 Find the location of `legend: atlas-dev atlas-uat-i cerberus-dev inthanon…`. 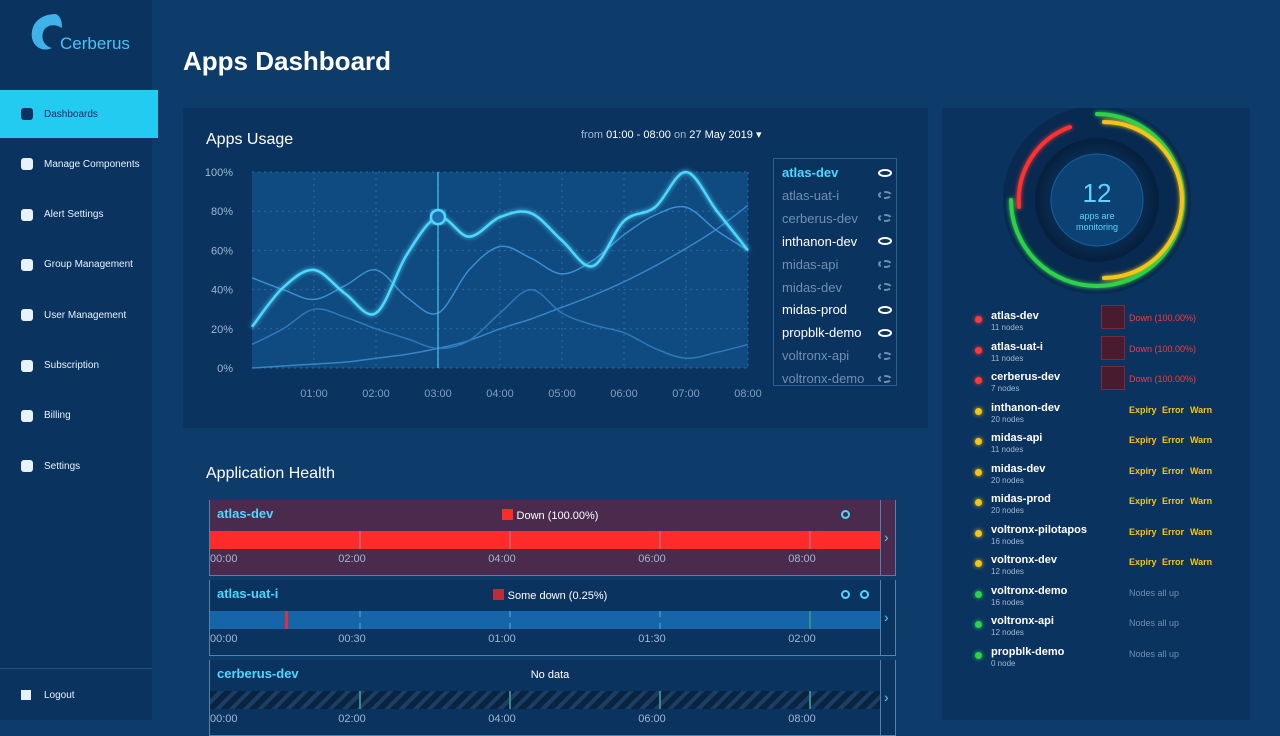

legend: atlas-dev atlas-uat-i cerberus-dev inthanon… is located at coordinates (835, 272).